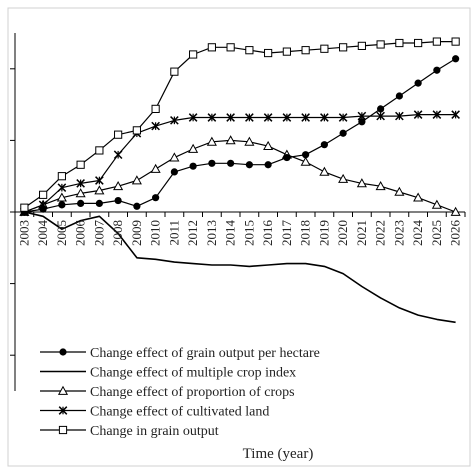 The width and height of the screenshot is (474, 474). I want to click on x-tick-label: 2008, so click(117, 233).